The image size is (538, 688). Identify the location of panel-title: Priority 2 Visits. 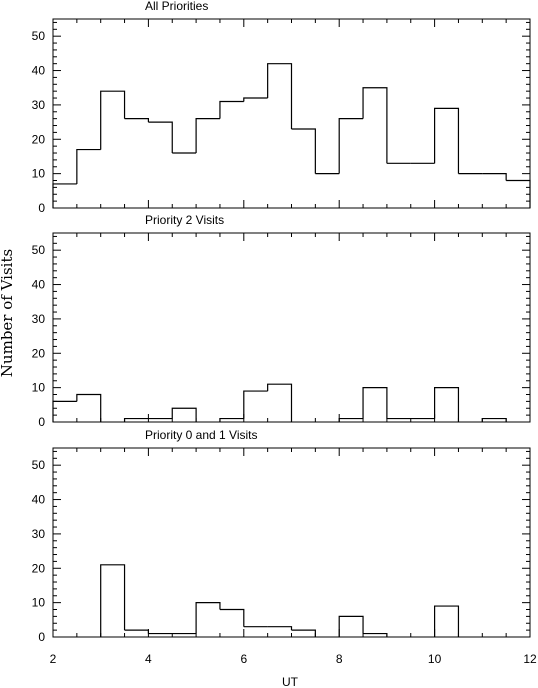
(184, 220).